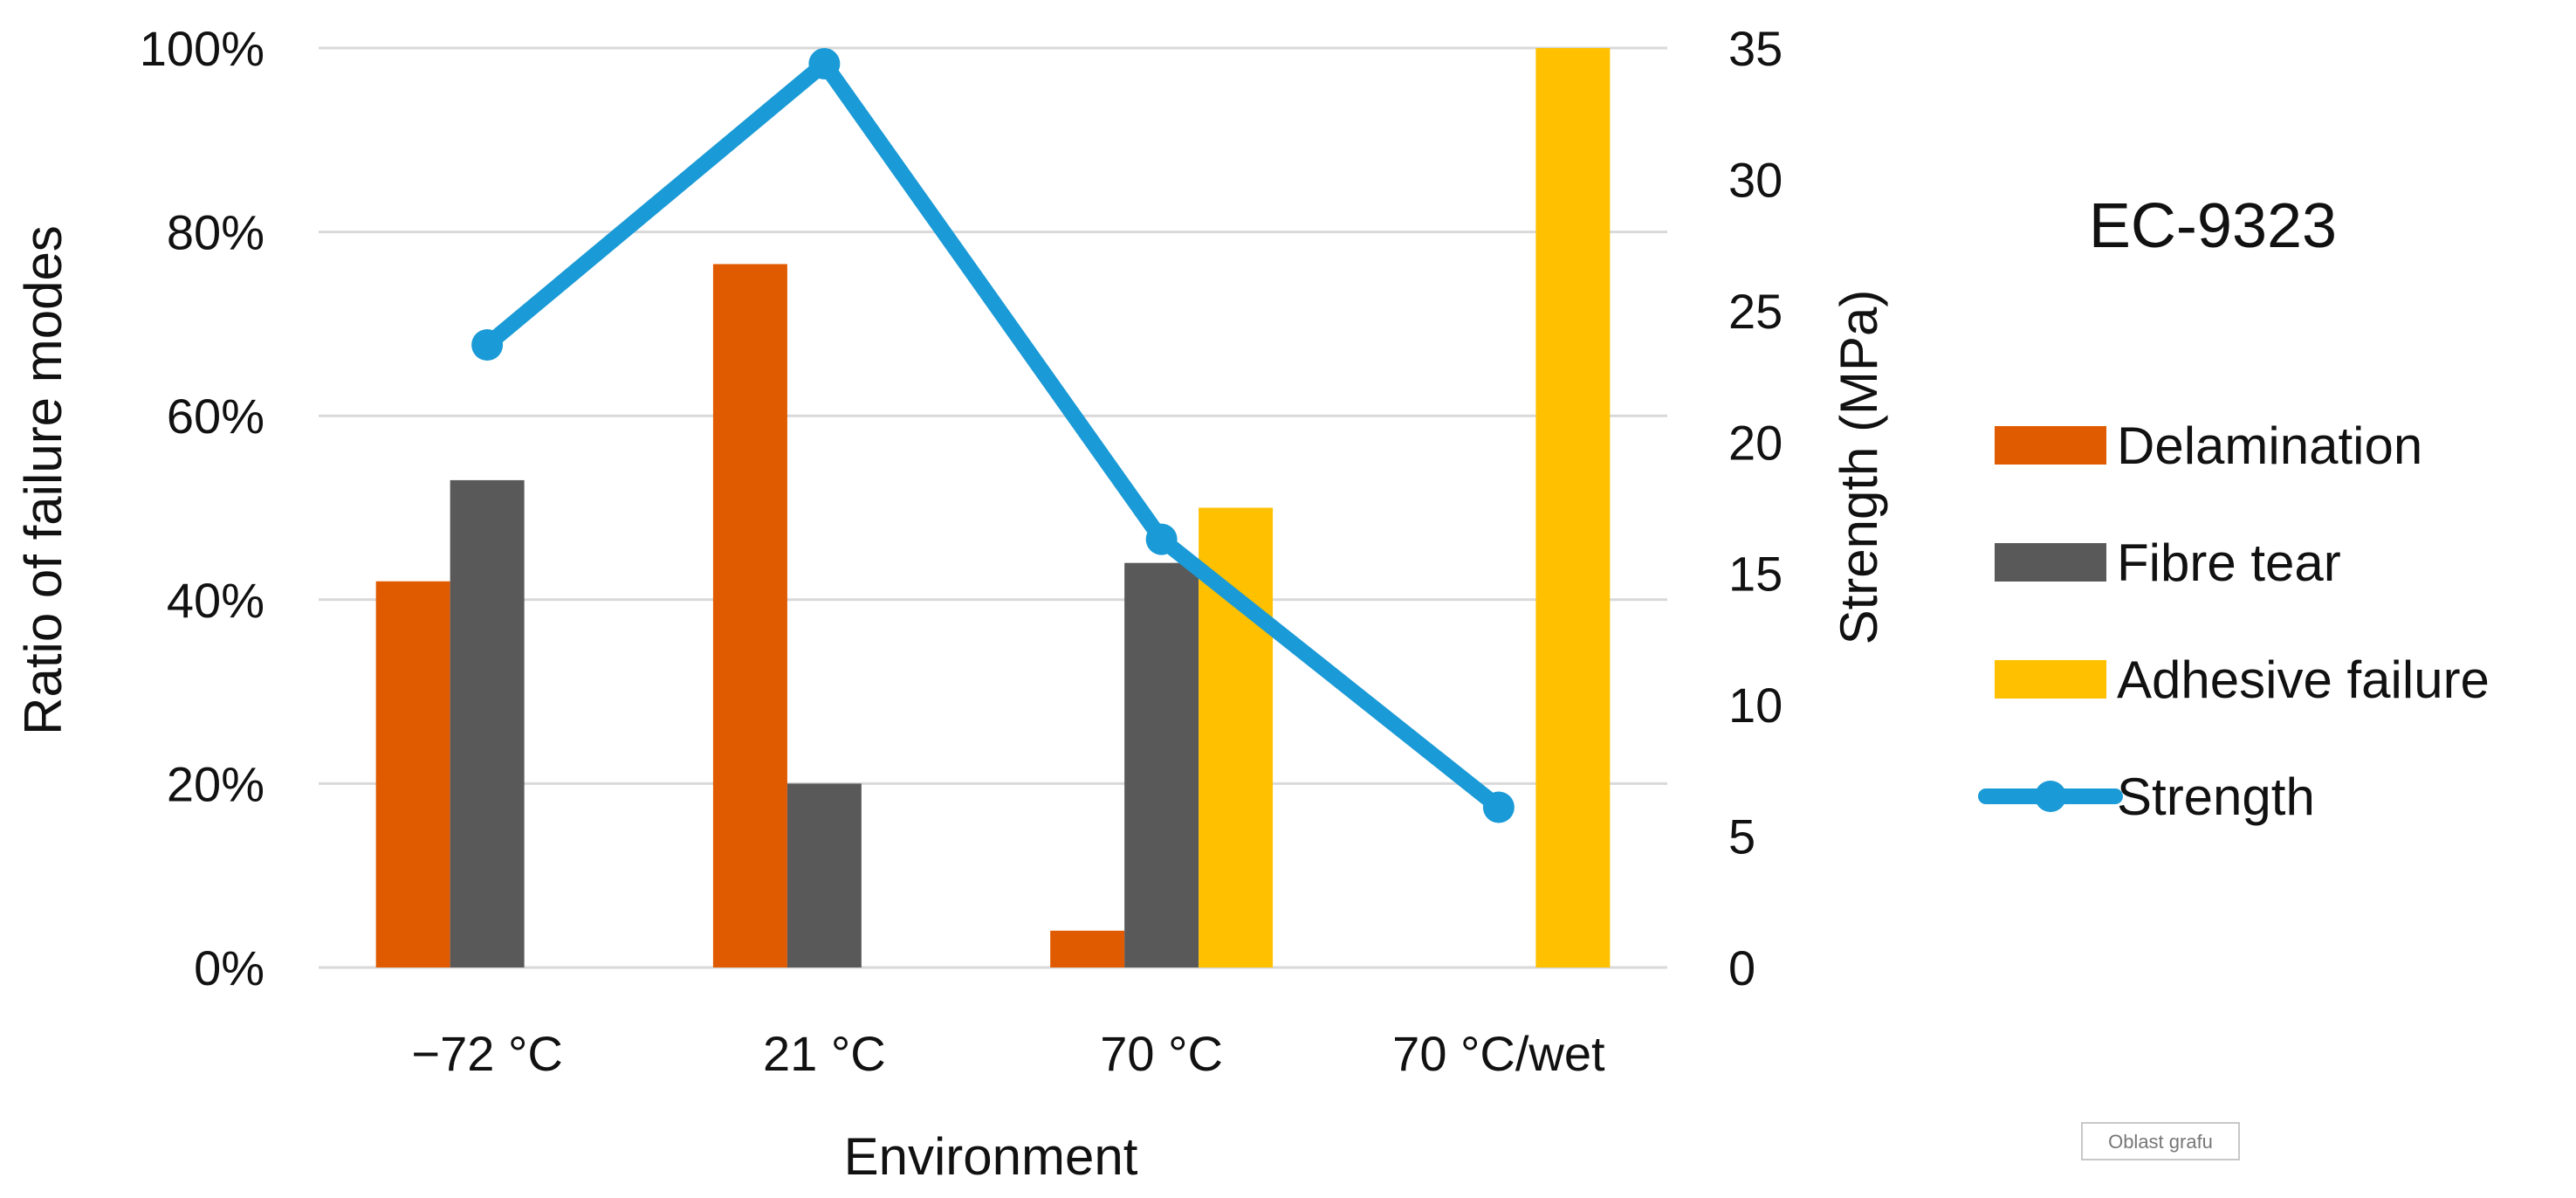 Image resolution: width=2576 pixels, height=1198 pixels. I want to click on bar-adhesive-failure, so click(1573, 508).